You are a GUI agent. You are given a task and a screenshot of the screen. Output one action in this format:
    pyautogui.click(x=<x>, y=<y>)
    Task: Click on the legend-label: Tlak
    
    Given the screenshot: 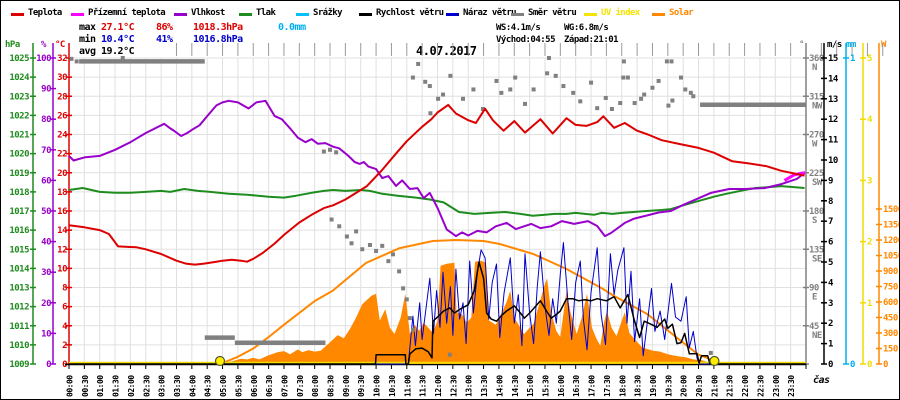 What is the action you would take?
    pyautogui.click(x=266, y=13)
    